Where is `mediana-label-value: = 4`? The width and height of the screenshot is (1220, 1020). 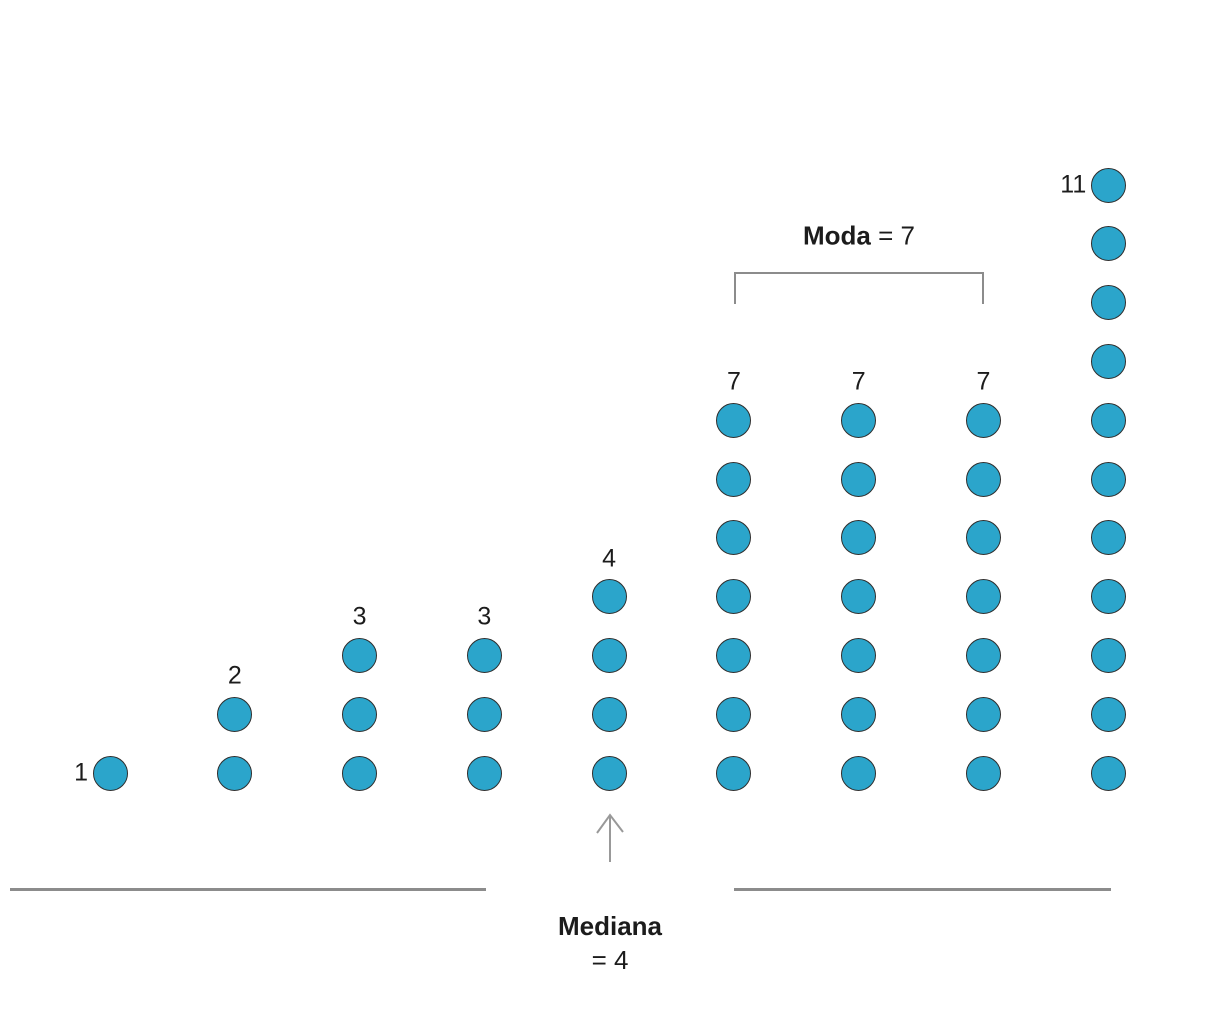
mediana-label-value: = 4 is located at coordinates (610, 960).